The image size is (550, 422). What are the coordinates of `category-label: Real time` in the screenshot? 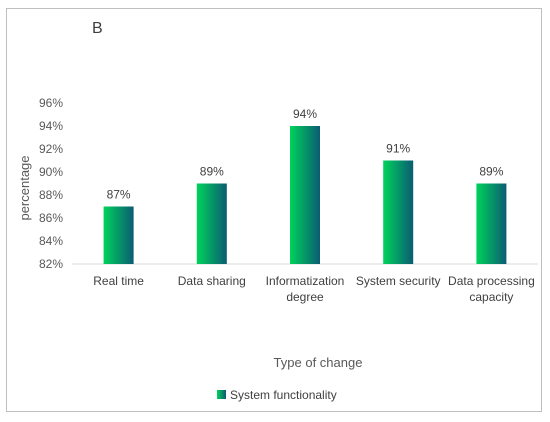 It's located at (118, 281).